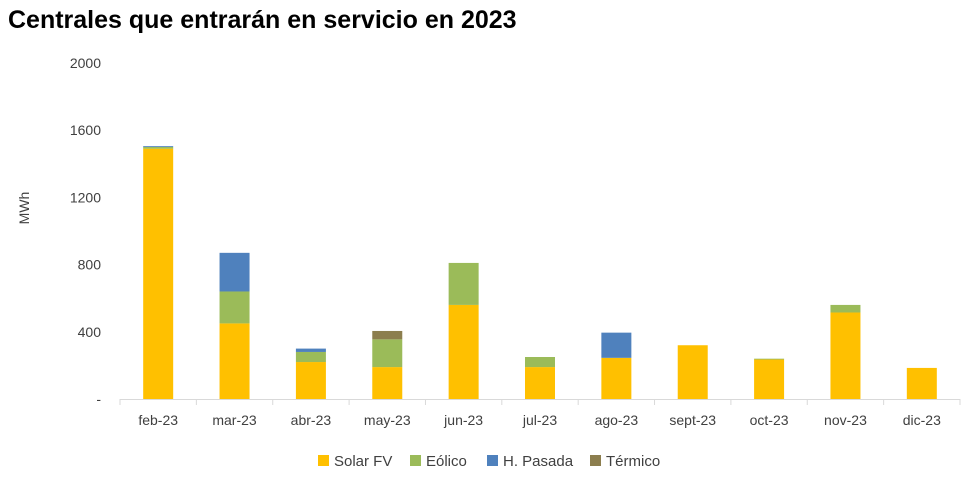  Describe the element at coordinates (922, 420) in the screenshot. I see `x-tick-label: dic-23` at that location.